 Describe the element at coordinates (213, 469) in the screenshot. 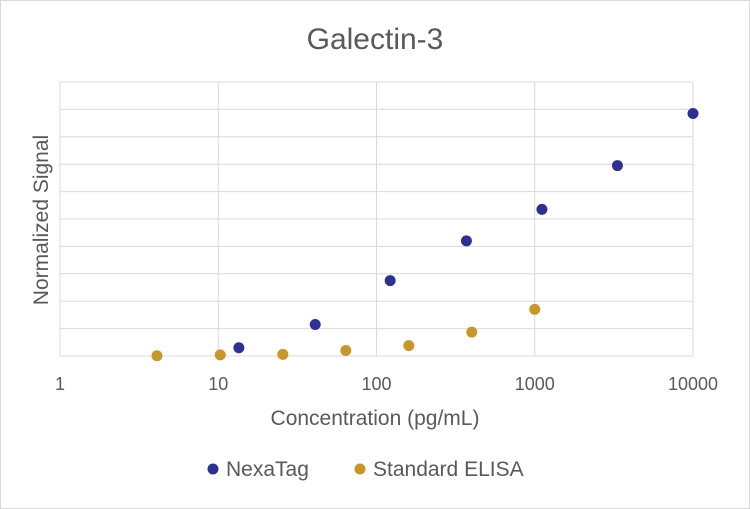

I see `nexatag-legend-marker` at that location.